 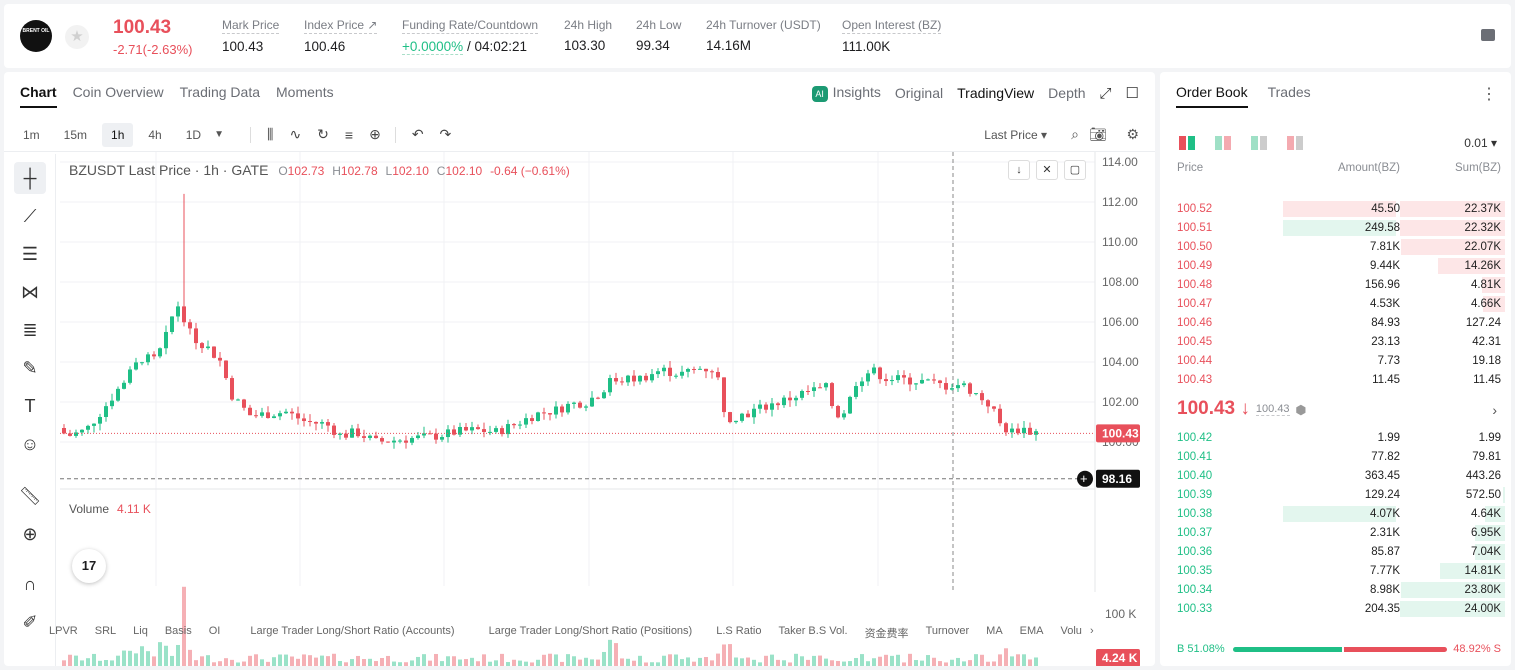 What do you see at coordinates (30, 330) in the screenshot?
I see `fib-icon: ≣` at bounding box center [30, 330].